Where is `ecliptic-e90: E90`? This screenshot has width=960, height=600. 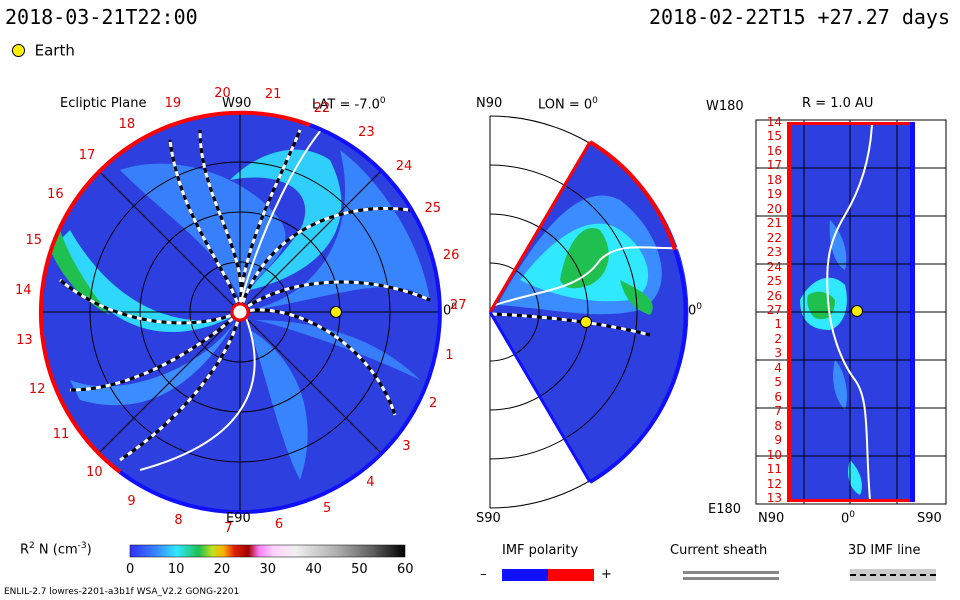 ecliptic-e90: E90 is located at coordinates (238, 518).